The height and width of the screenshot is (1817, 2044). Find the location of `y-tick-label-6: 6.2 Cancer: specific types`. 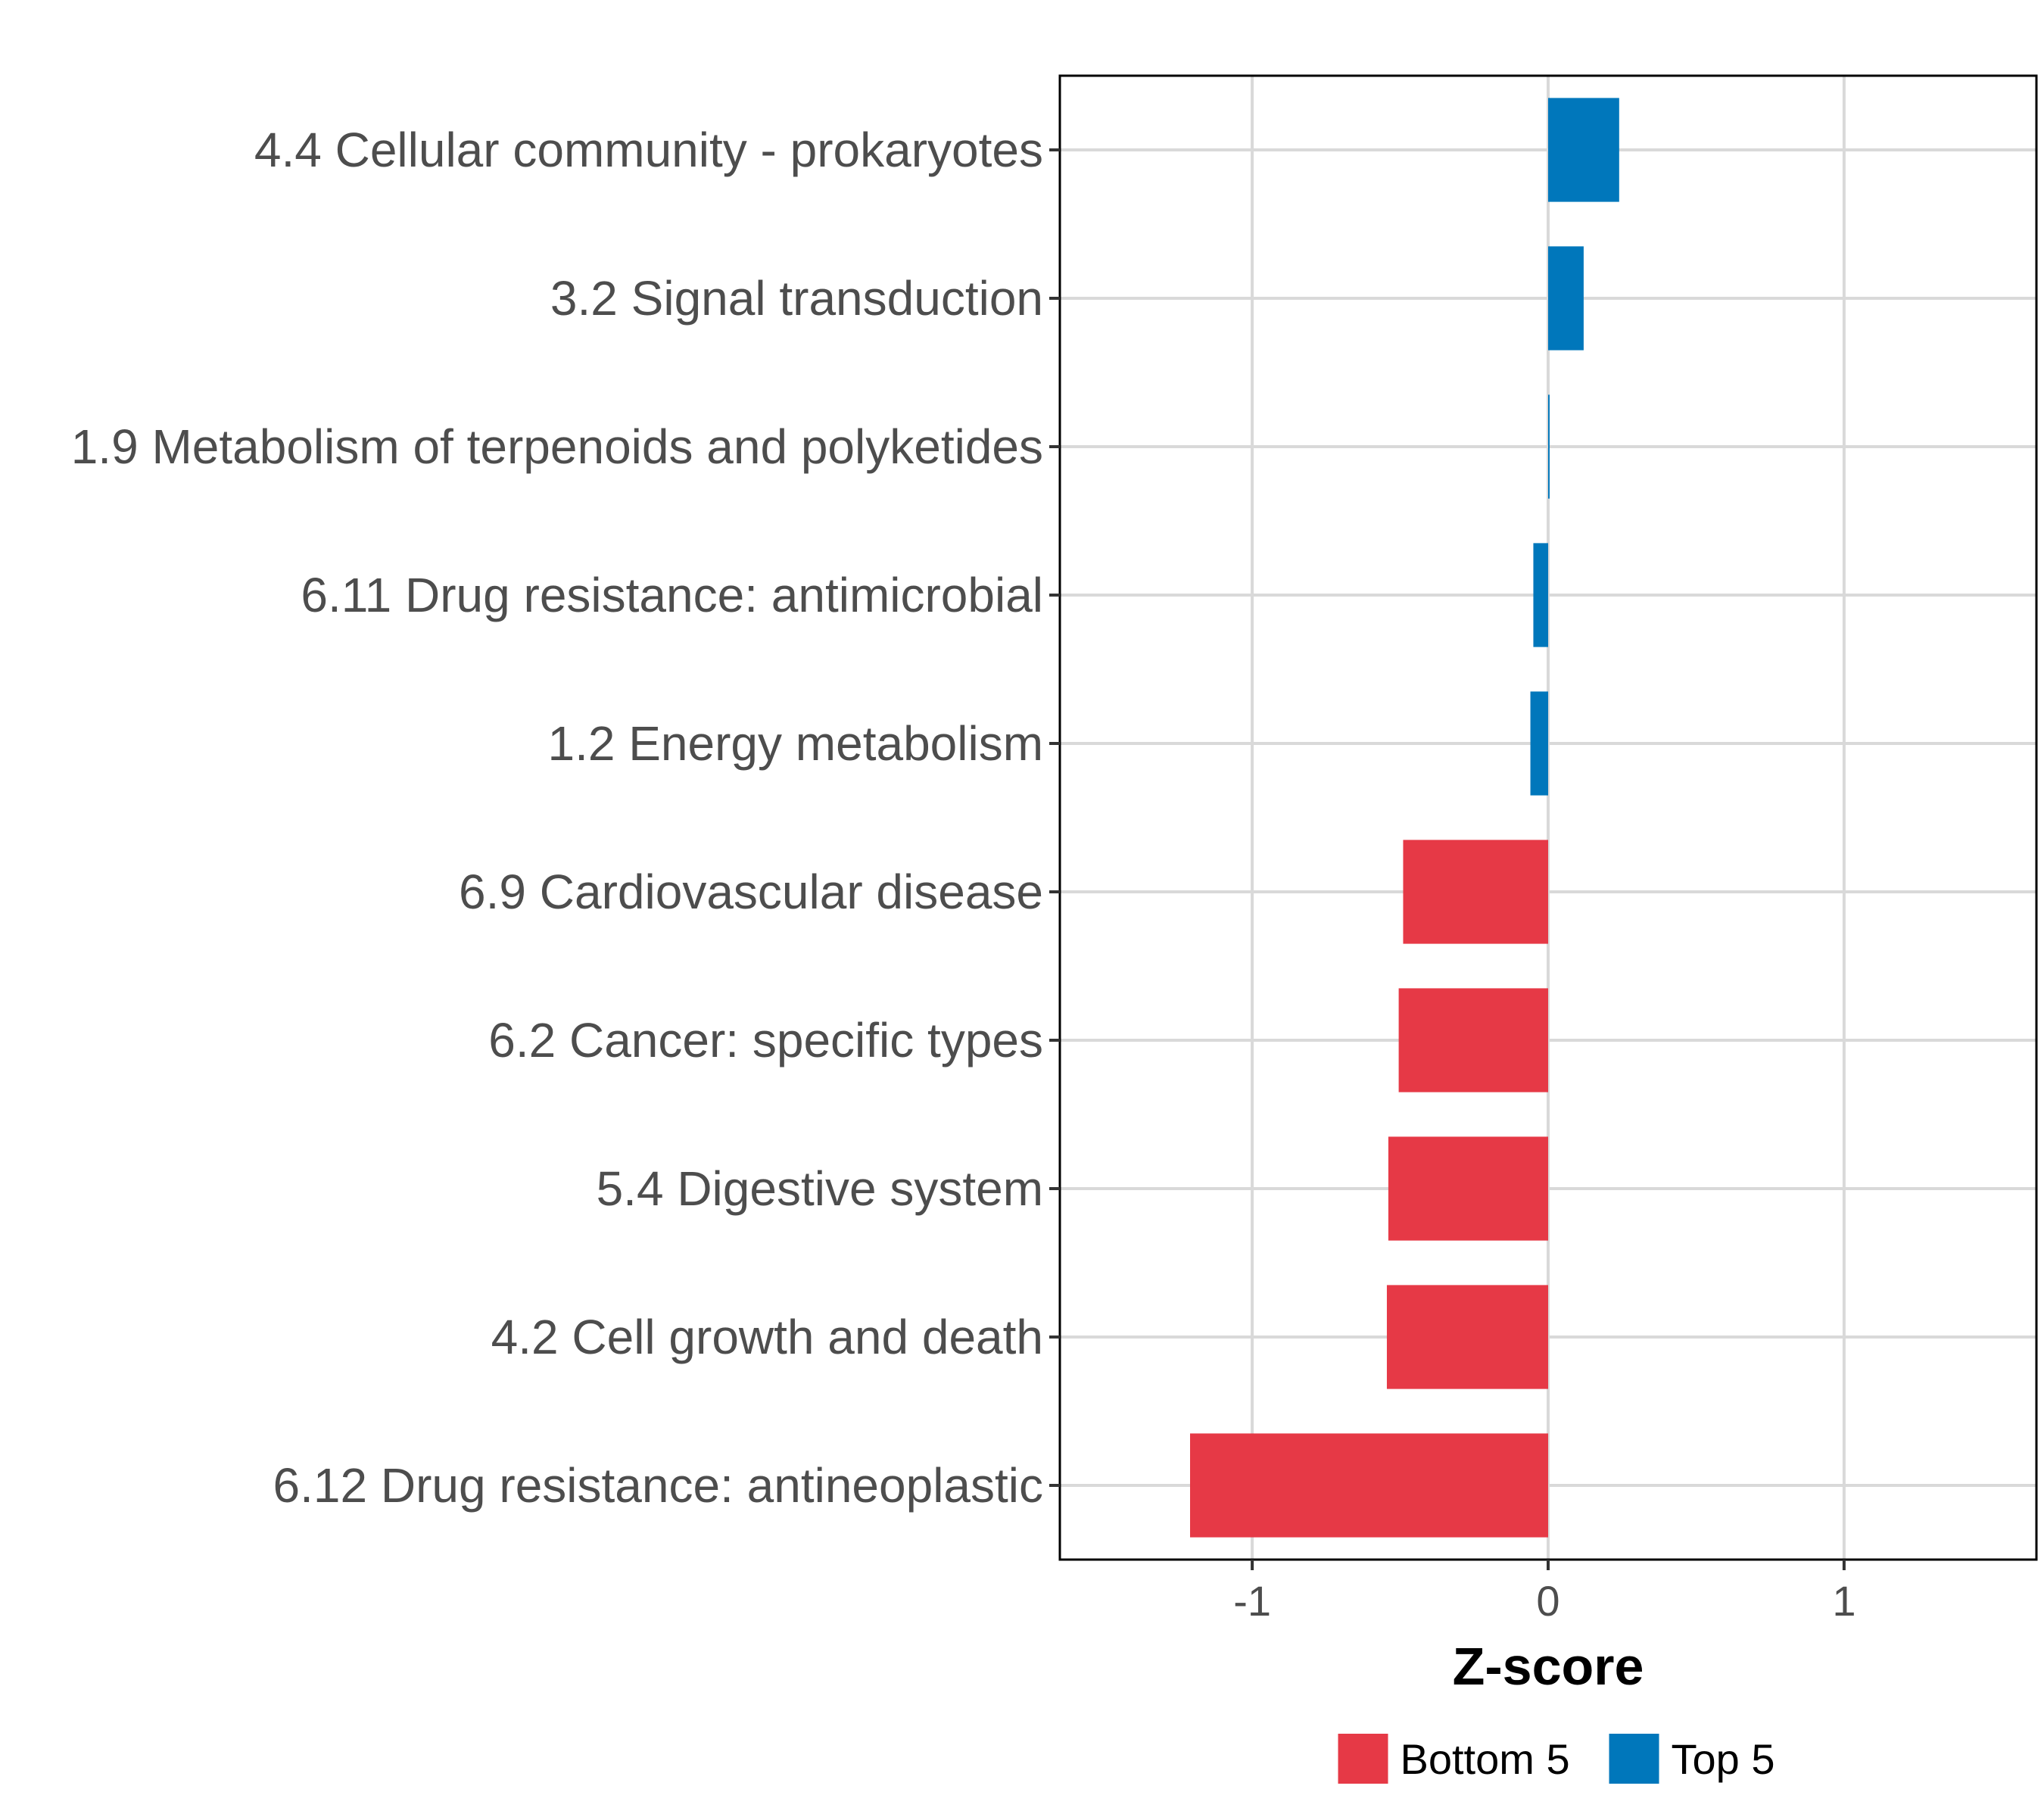

y-tick-label-6: 6.2 Cancer: specific types is located at coordinates (765, 1040).